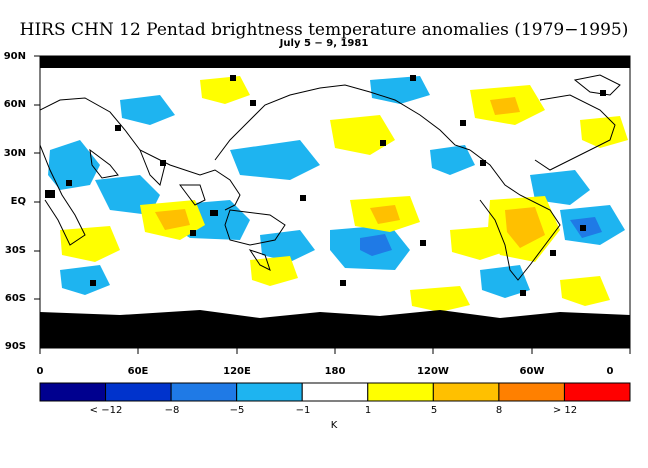 The height and width of the screenshot is (468, 648). I want to click on lon-label-120w: 120W, so click(433, 371).